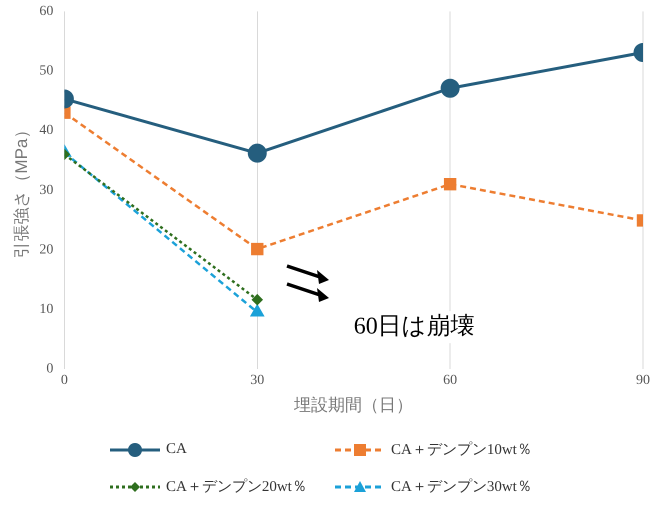 This screenshot has width=657, height=506. I want to click on legend-label: CA＋デンプン20wt％, so click(236, 486).